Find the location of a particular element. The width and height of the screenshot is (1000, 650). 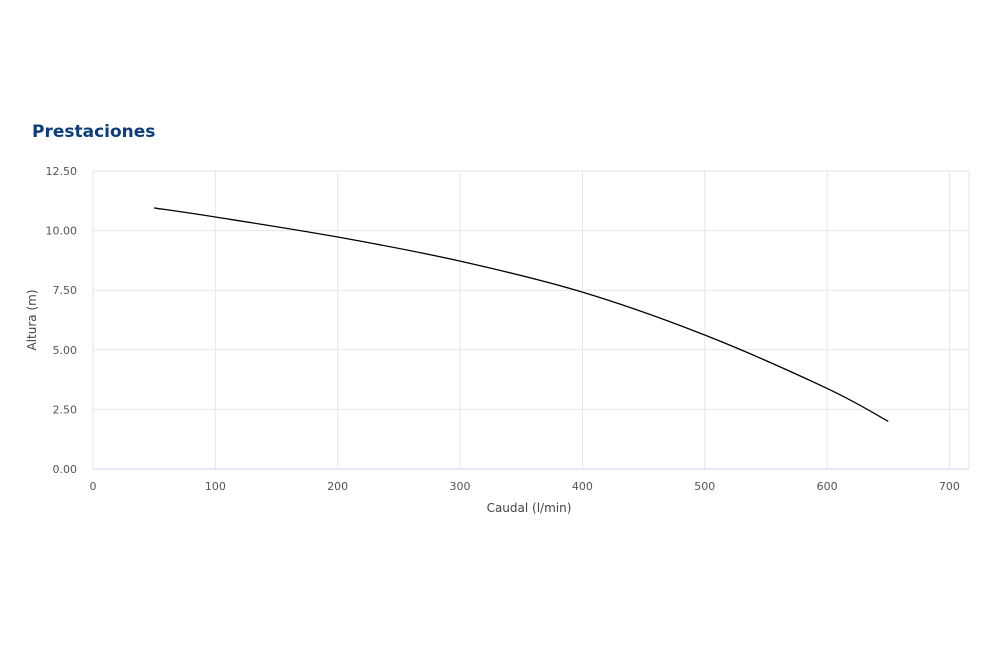

x-tick-label: 500 is located at coordinates (704, 486).